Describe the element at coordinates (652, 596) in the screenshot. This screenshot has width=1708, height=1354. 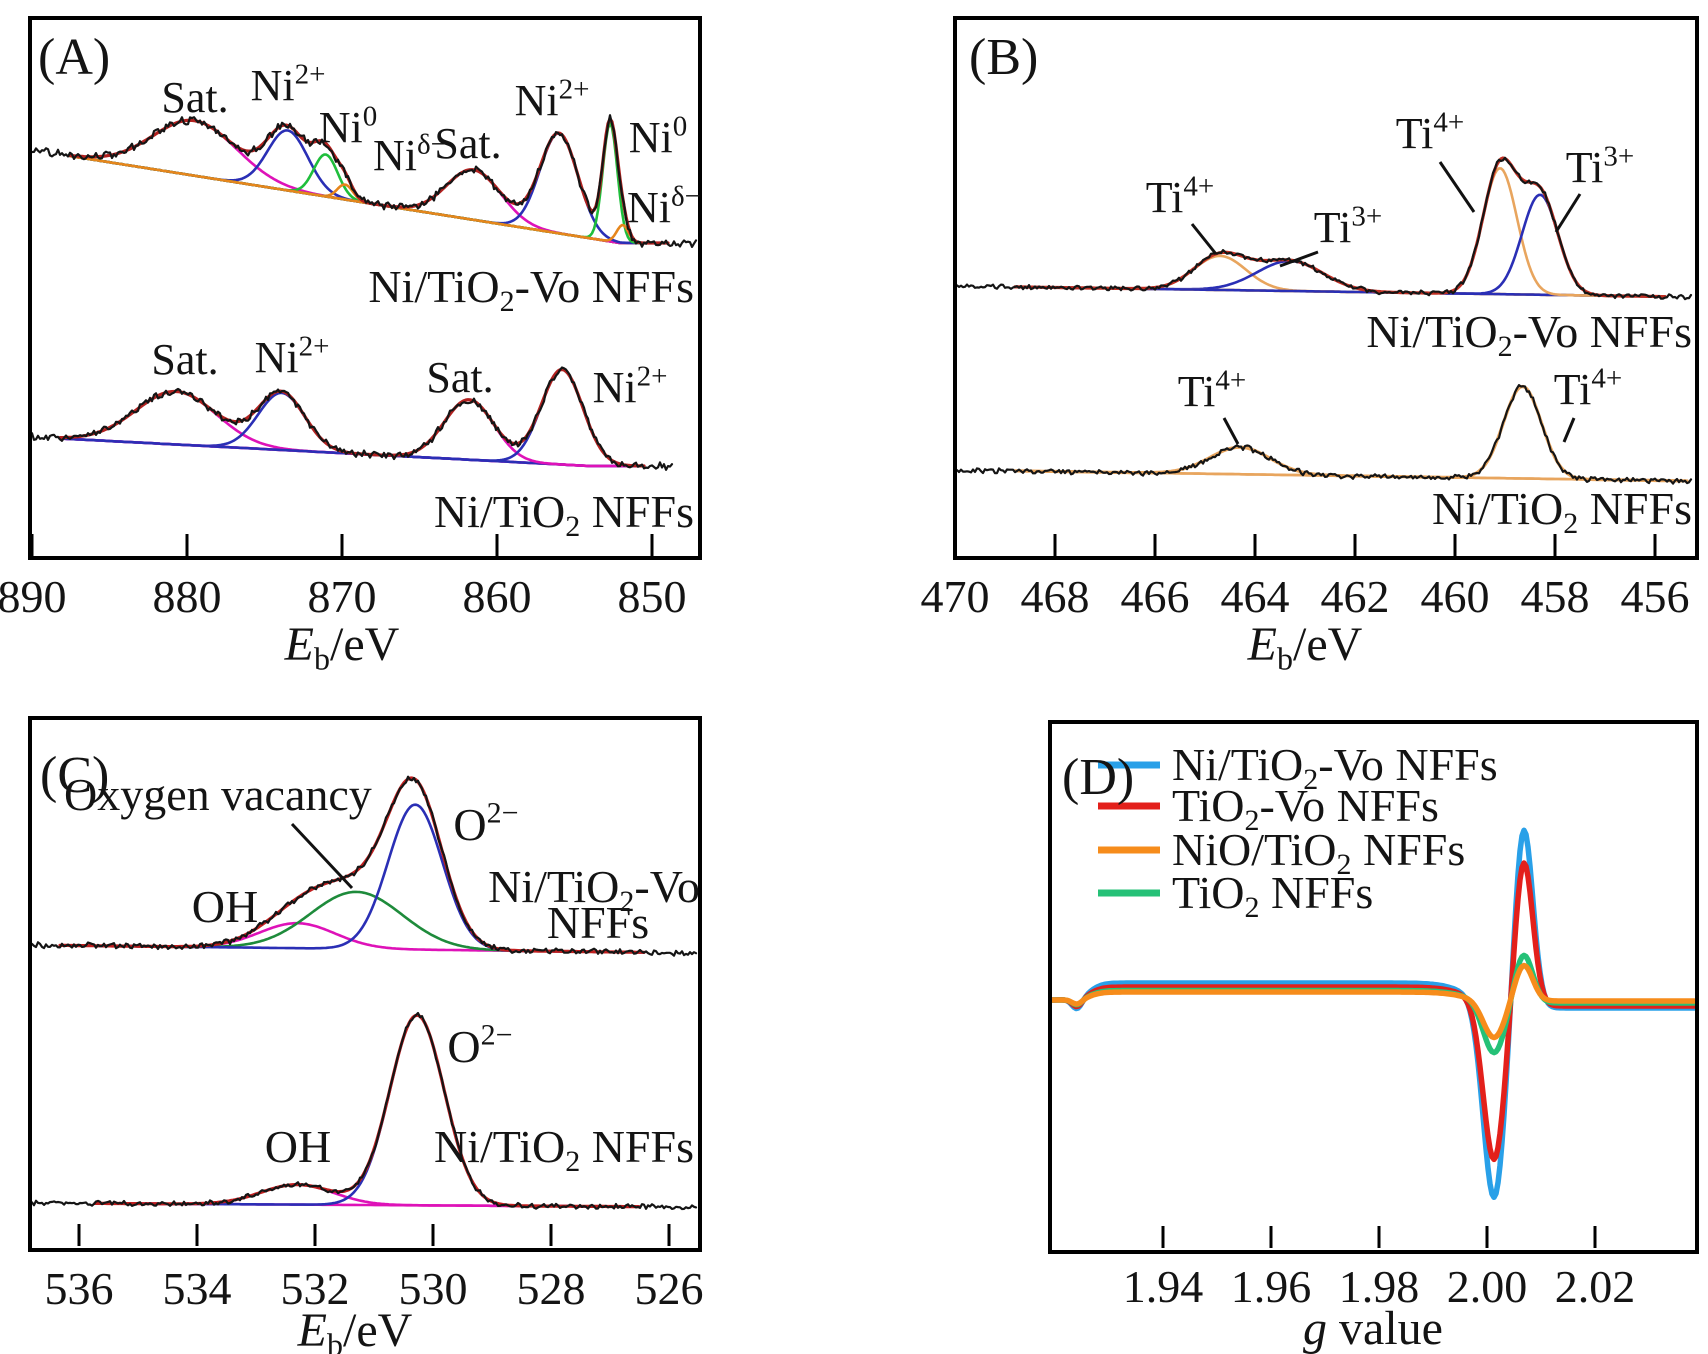
I see `tick-label: 850` at that location.